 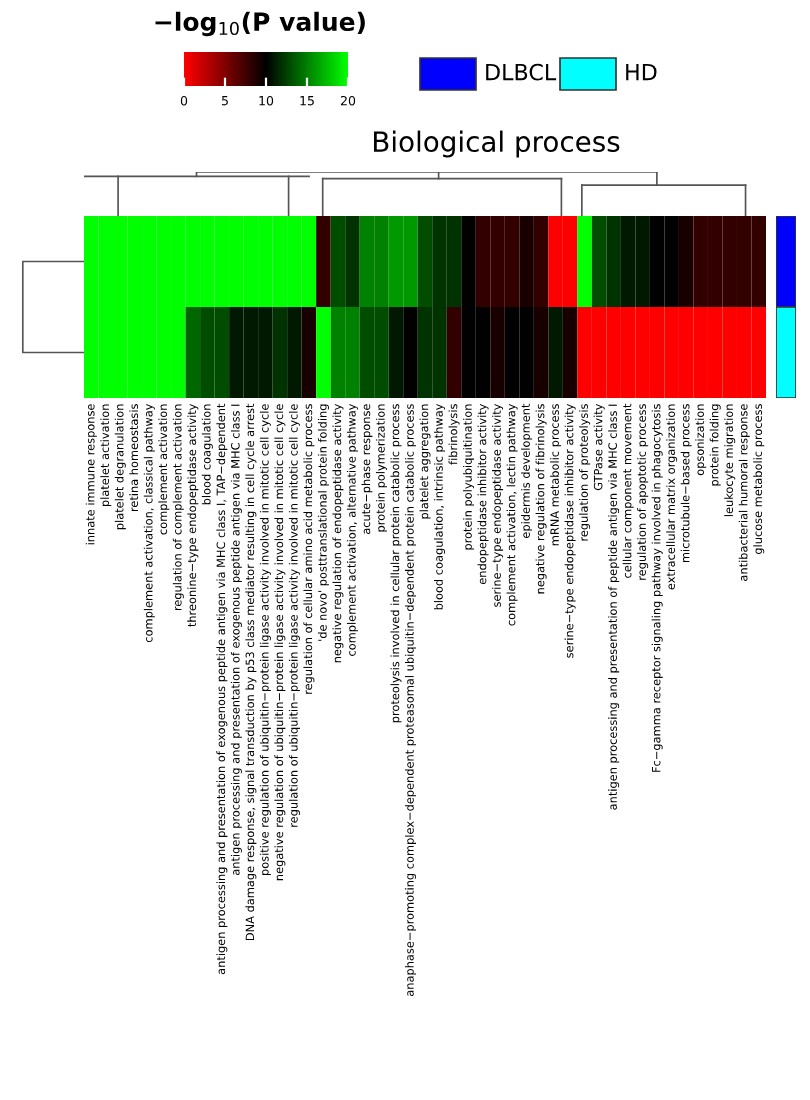 I want to click on color-bar-title: −log$_{10}$(P value), so click(x=260, y=24).